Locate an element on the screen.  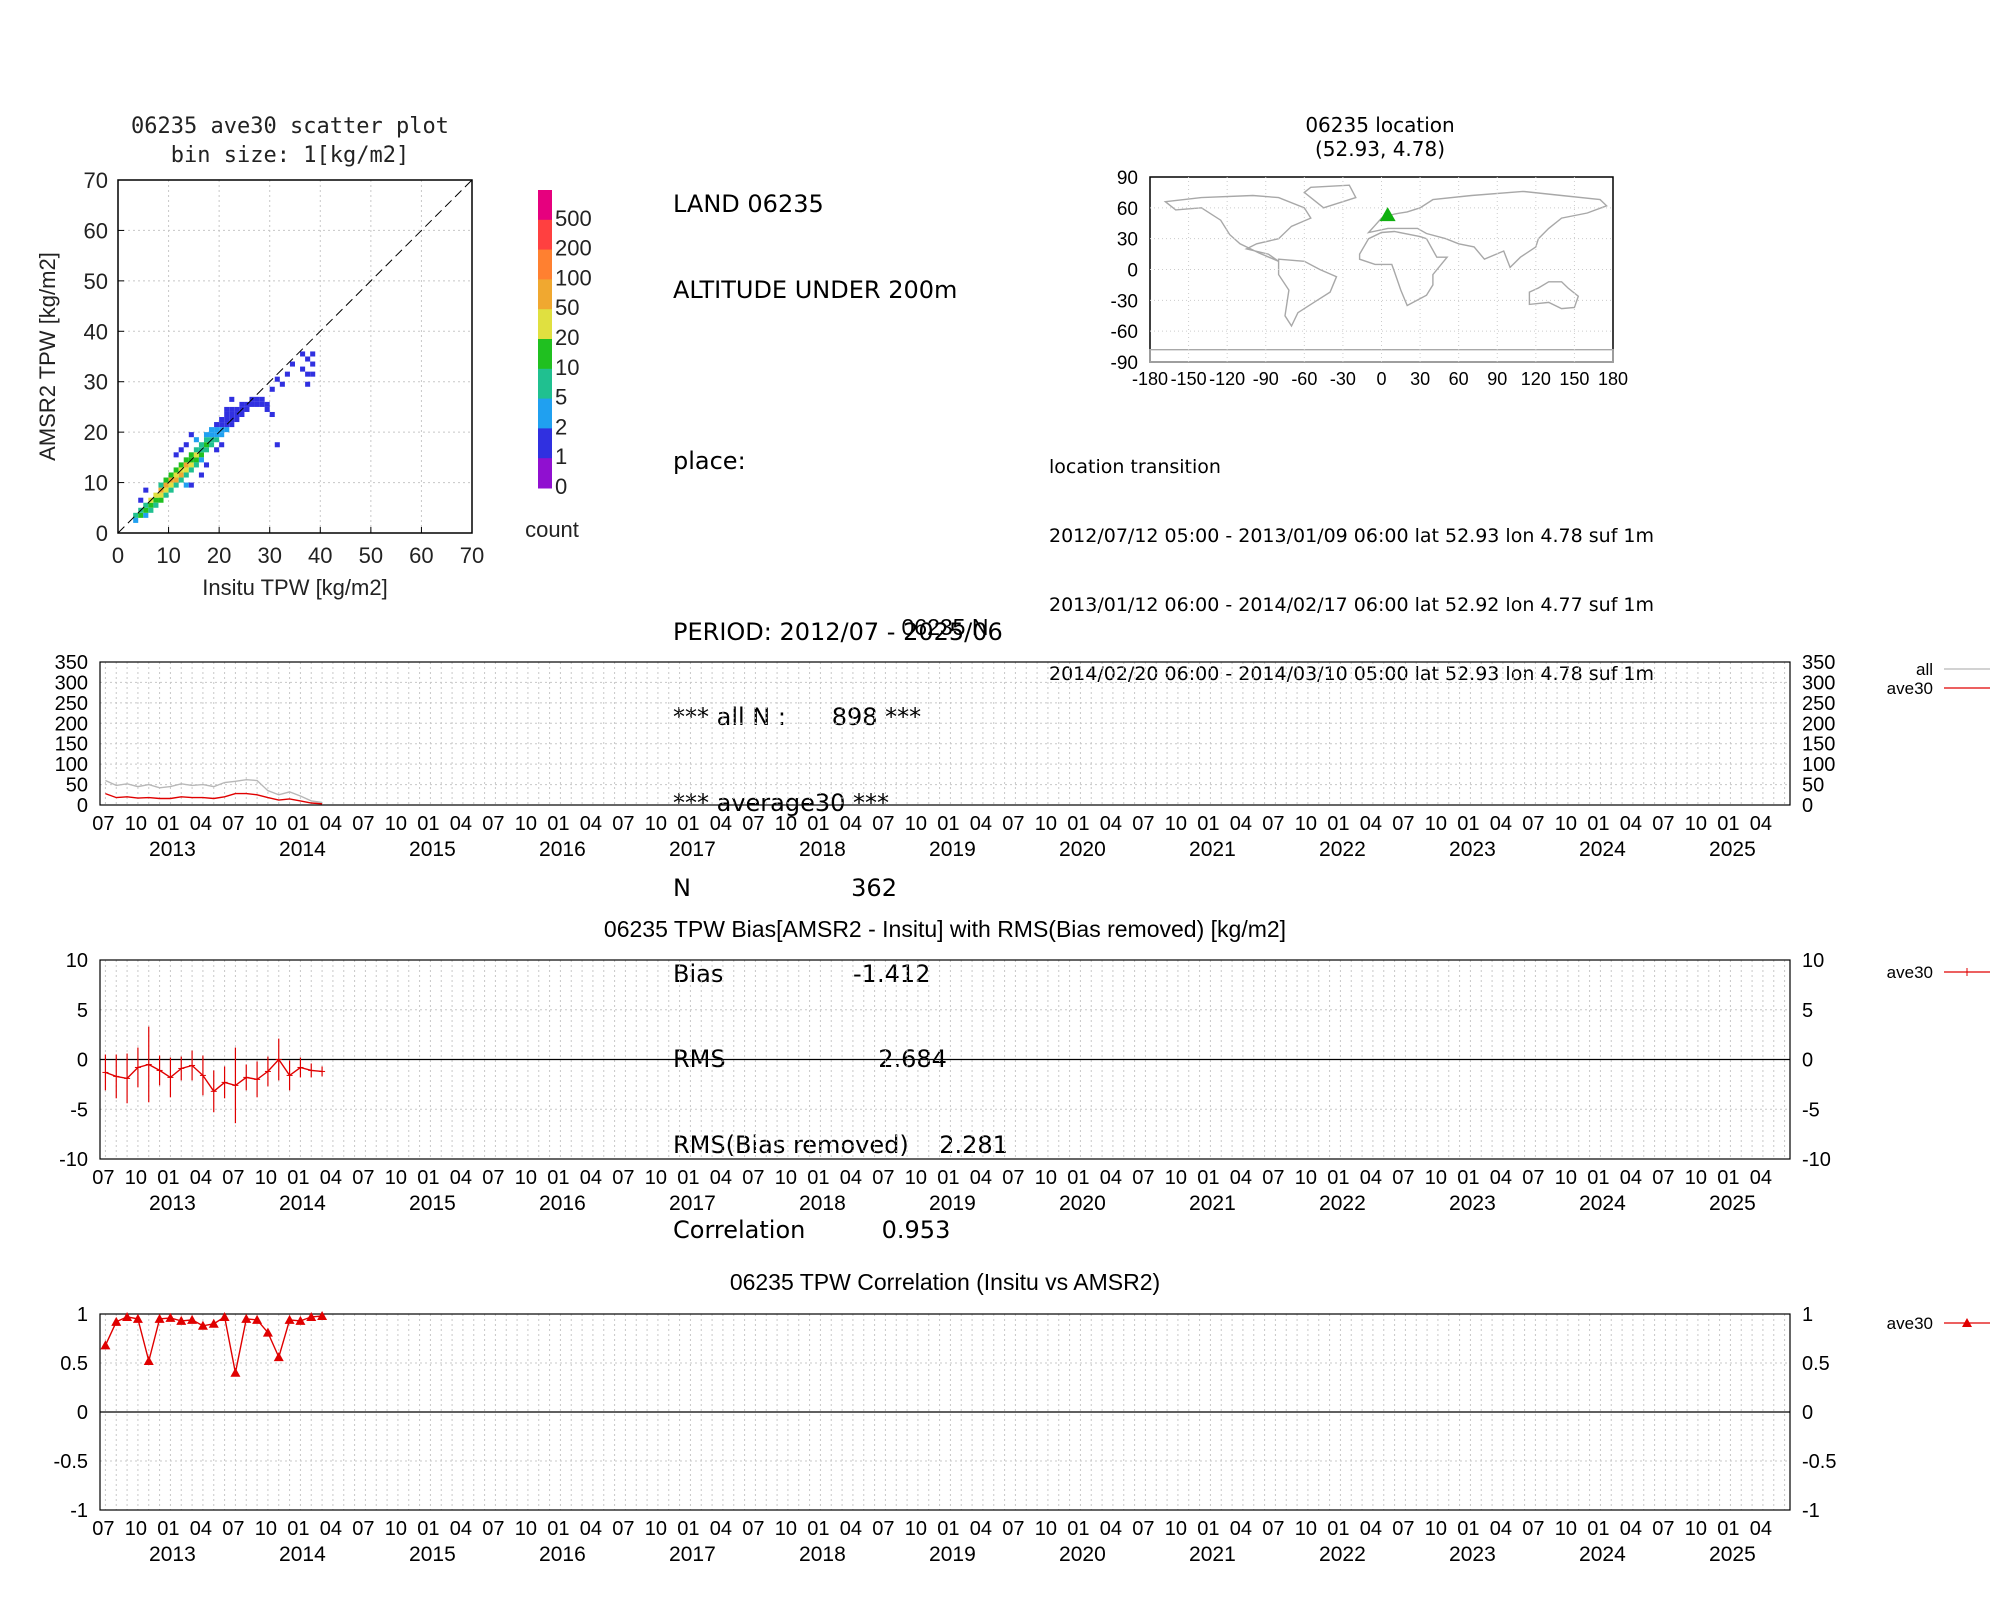
y-tick-label-right: -0.5 is located at coordinates (1819, 1462).